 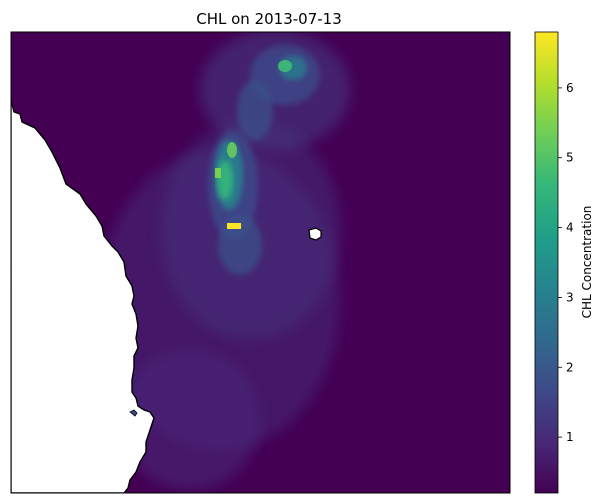 What do you see at coordinates (570, 297) in the screenshot?
I see `colorbar-tick-label: 3` at bounding box center [570, 297].